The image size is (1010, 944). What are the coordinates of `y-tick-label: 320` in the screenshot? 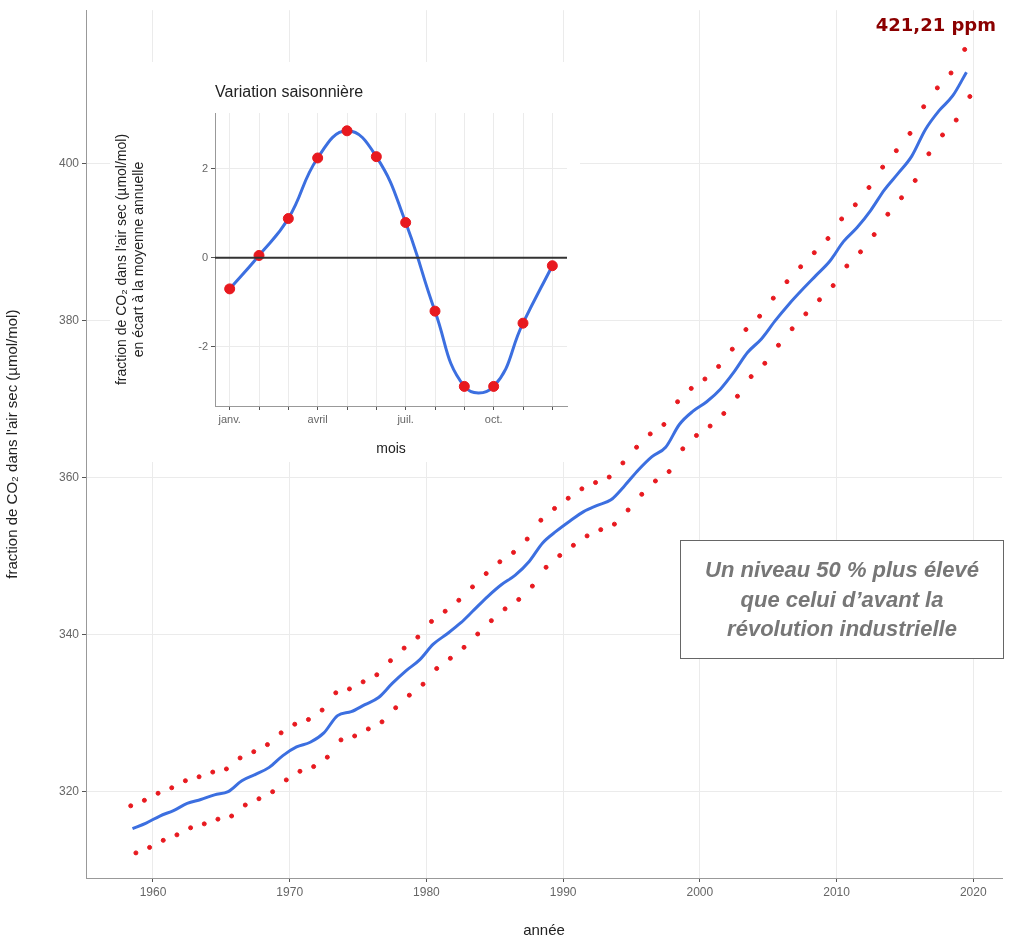 It's located at (69, 791).